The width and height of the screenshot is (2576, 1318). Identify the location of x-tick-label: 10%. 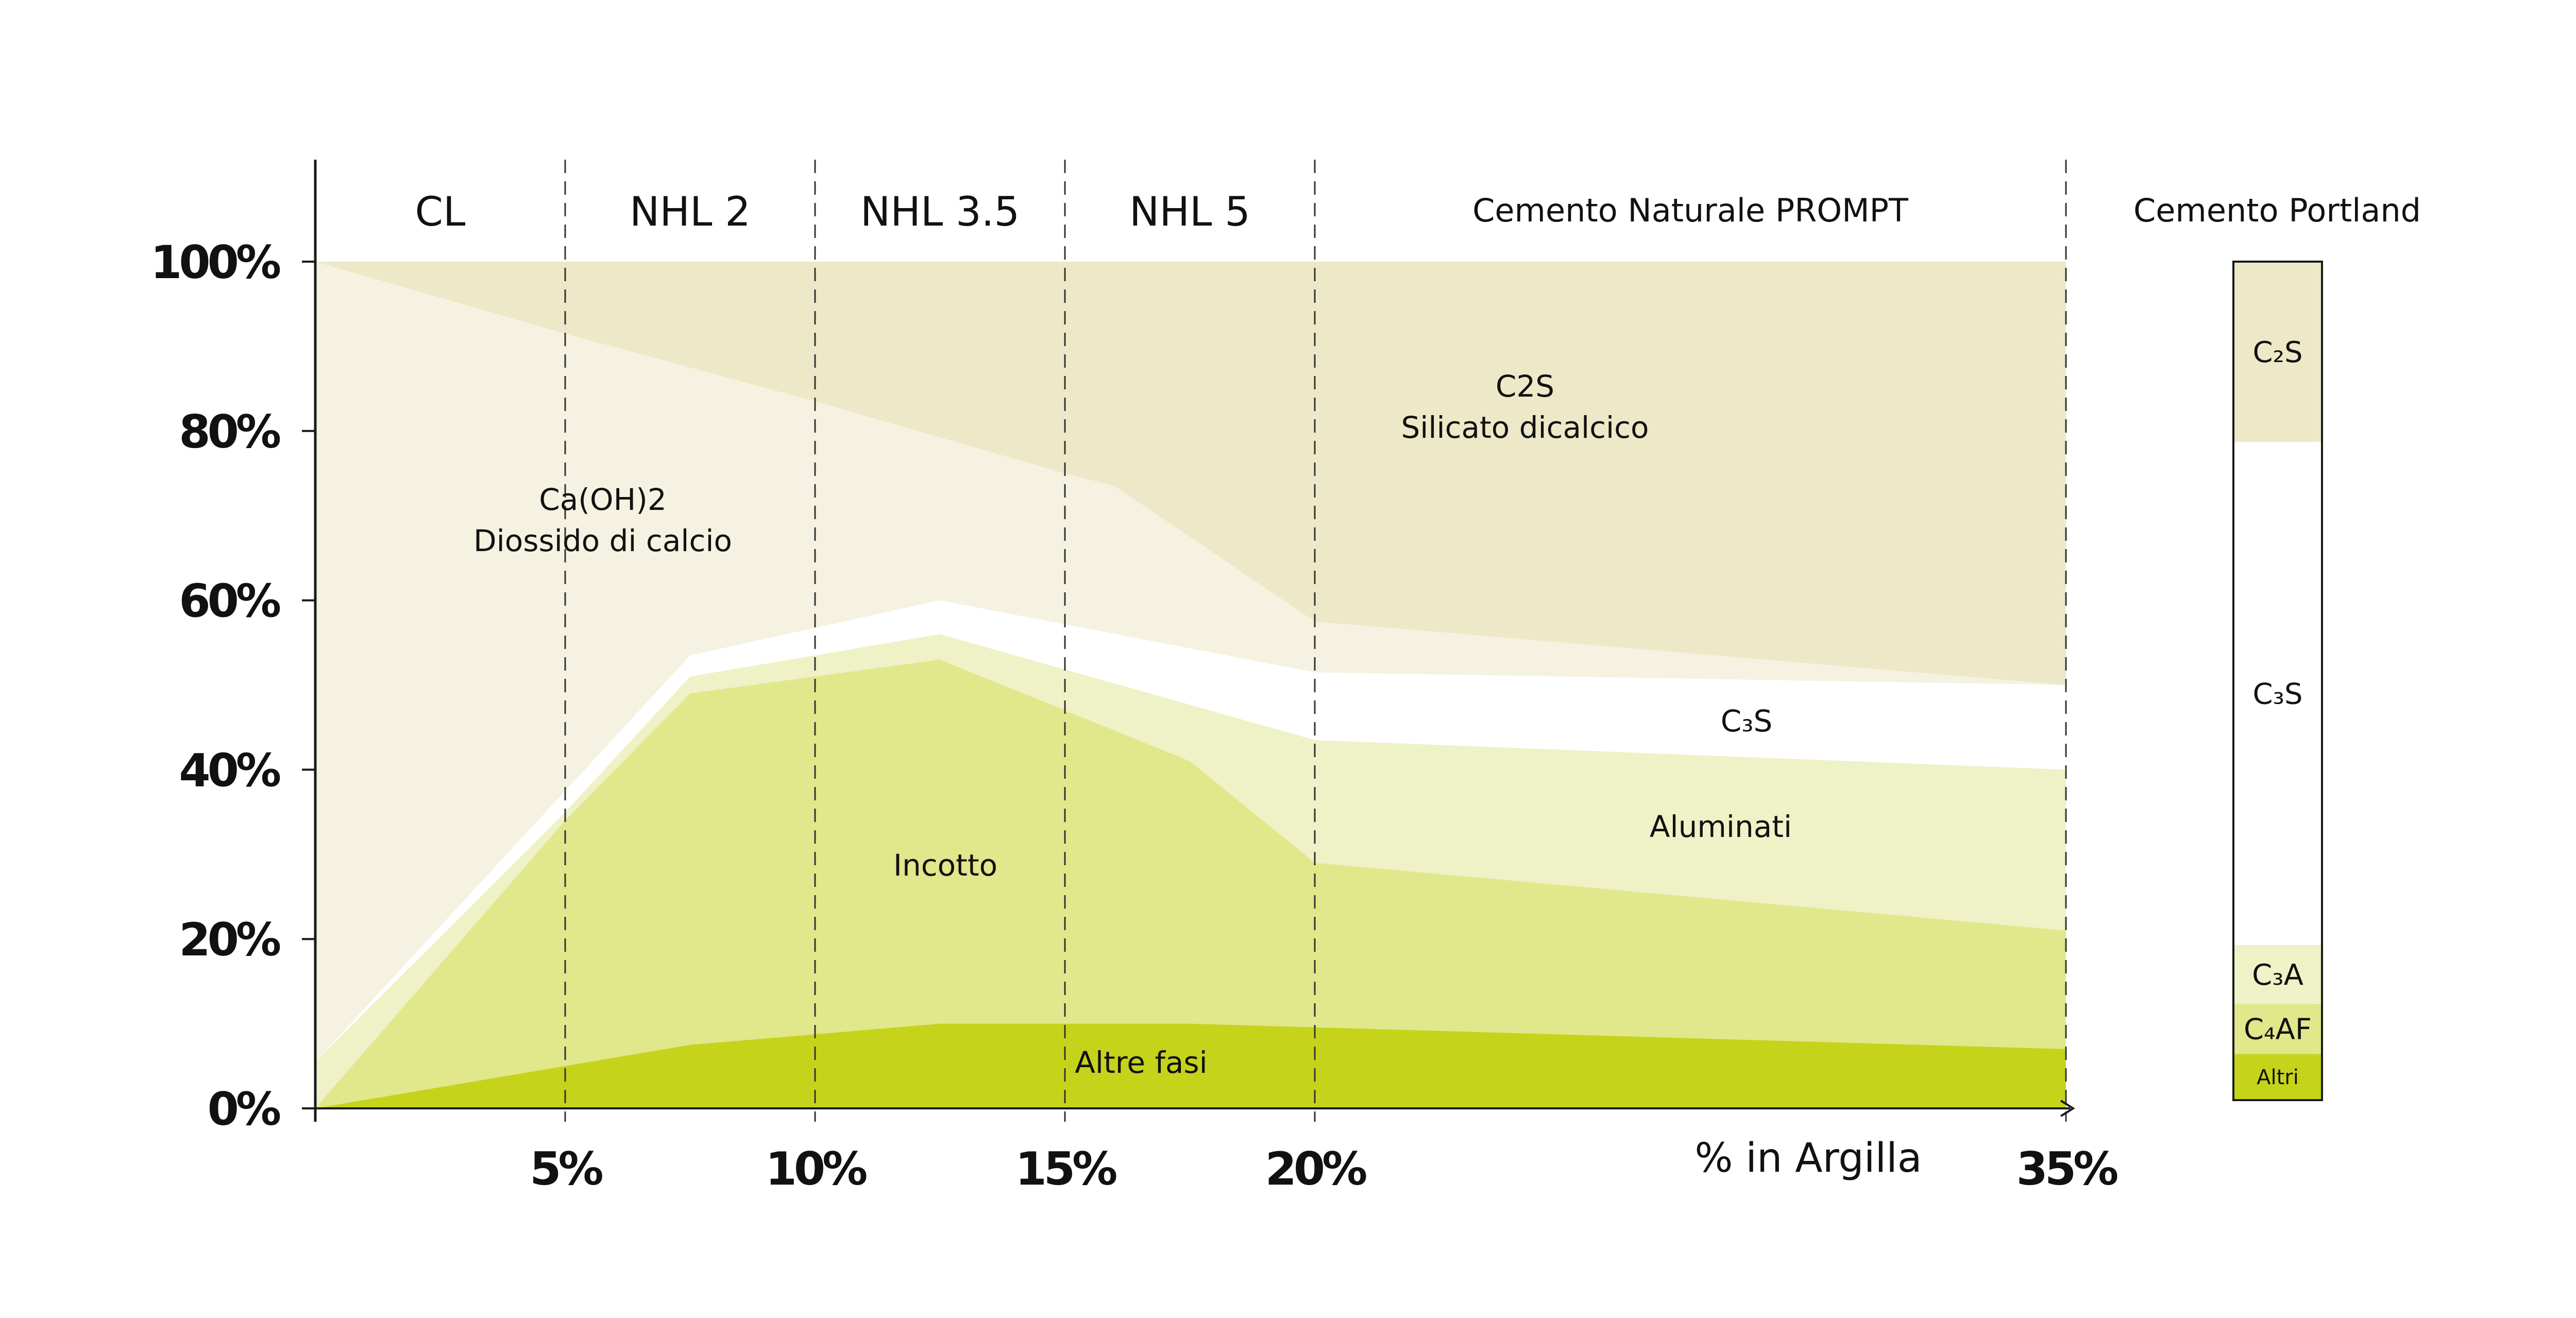
(816, 1168).